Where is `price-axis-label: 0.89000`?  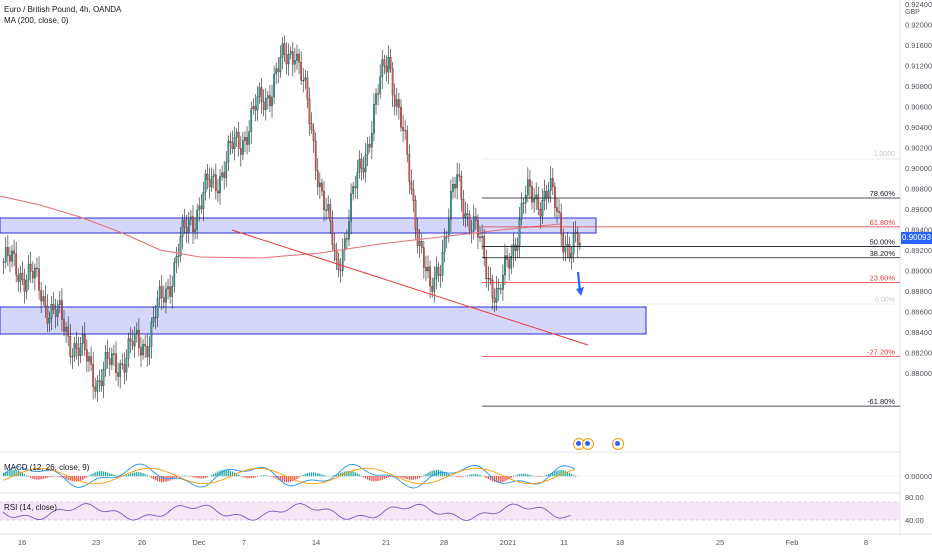
price-axis-label: 0.89000 is located at coordinates (918, 271).